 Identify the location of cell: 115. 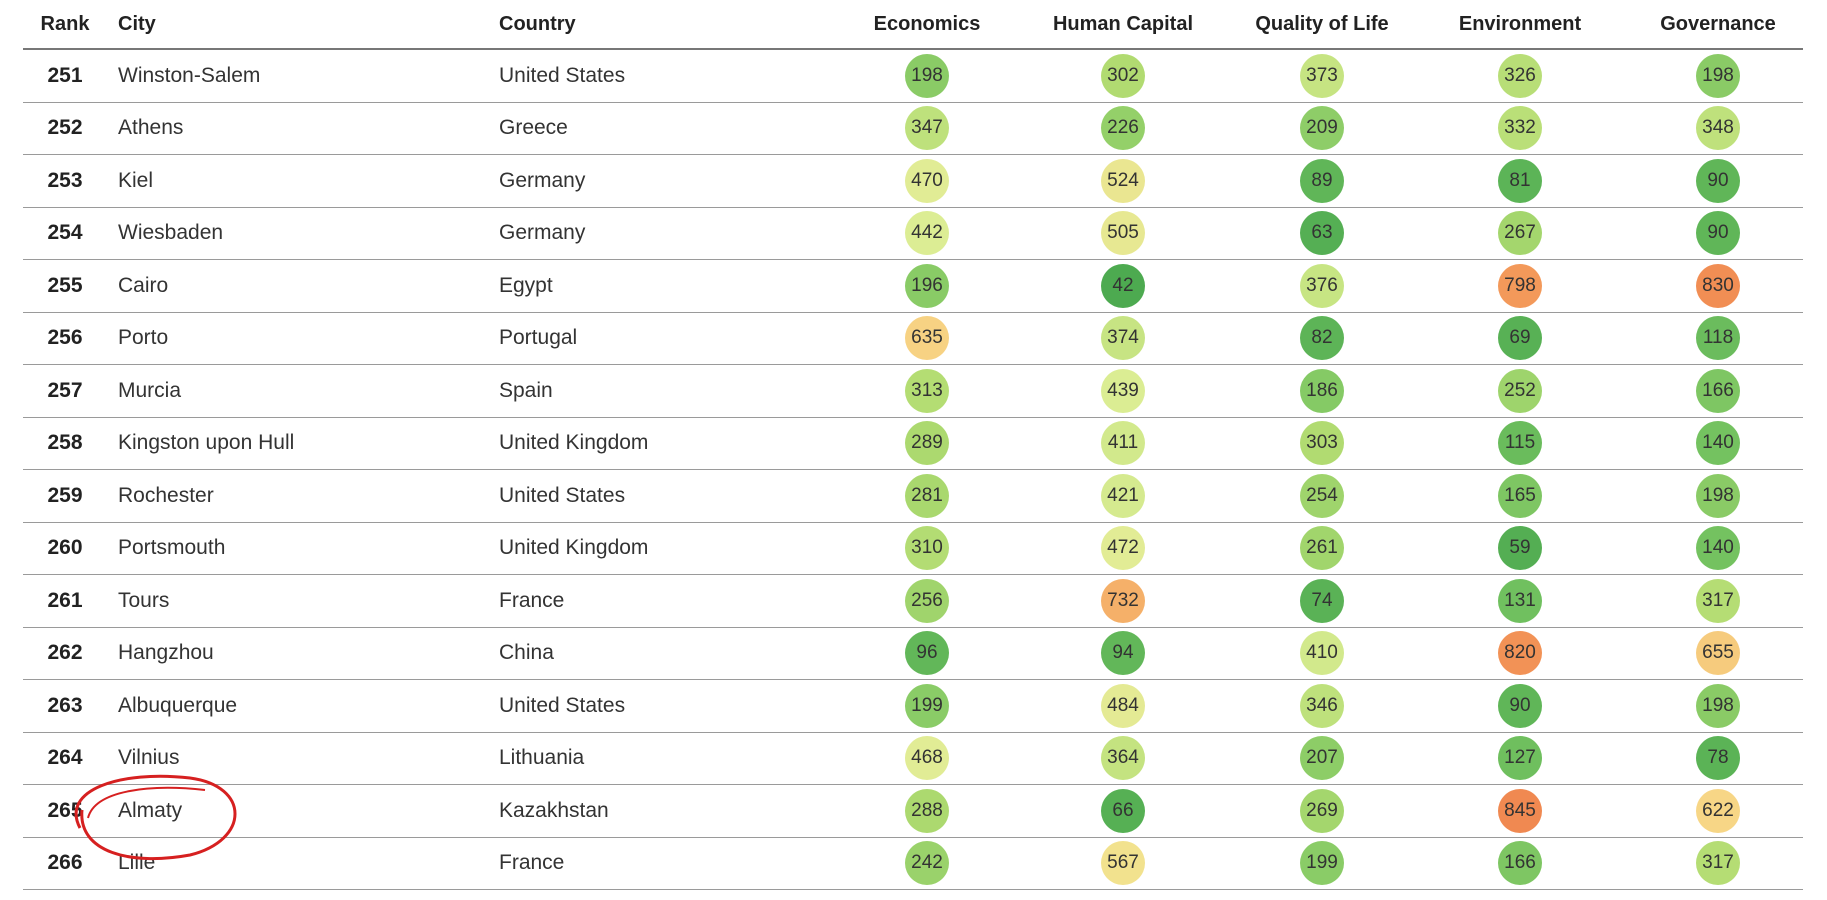
(1520, 444).